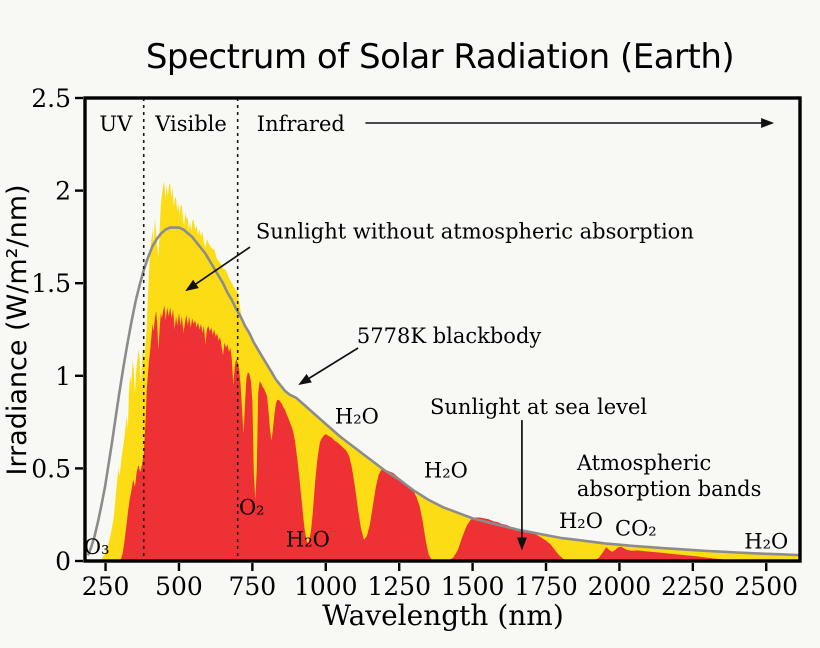 Image resolution: width=820 pixels, height=648 pixels. I want to click on annotation-arrow-extraterrestrial, so click(218, 269).